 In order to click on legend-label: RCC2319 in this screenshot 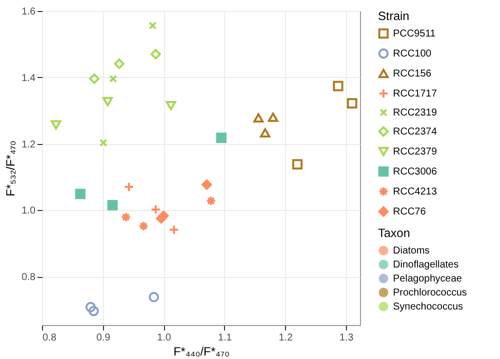, I will do `click(415, 113)`.